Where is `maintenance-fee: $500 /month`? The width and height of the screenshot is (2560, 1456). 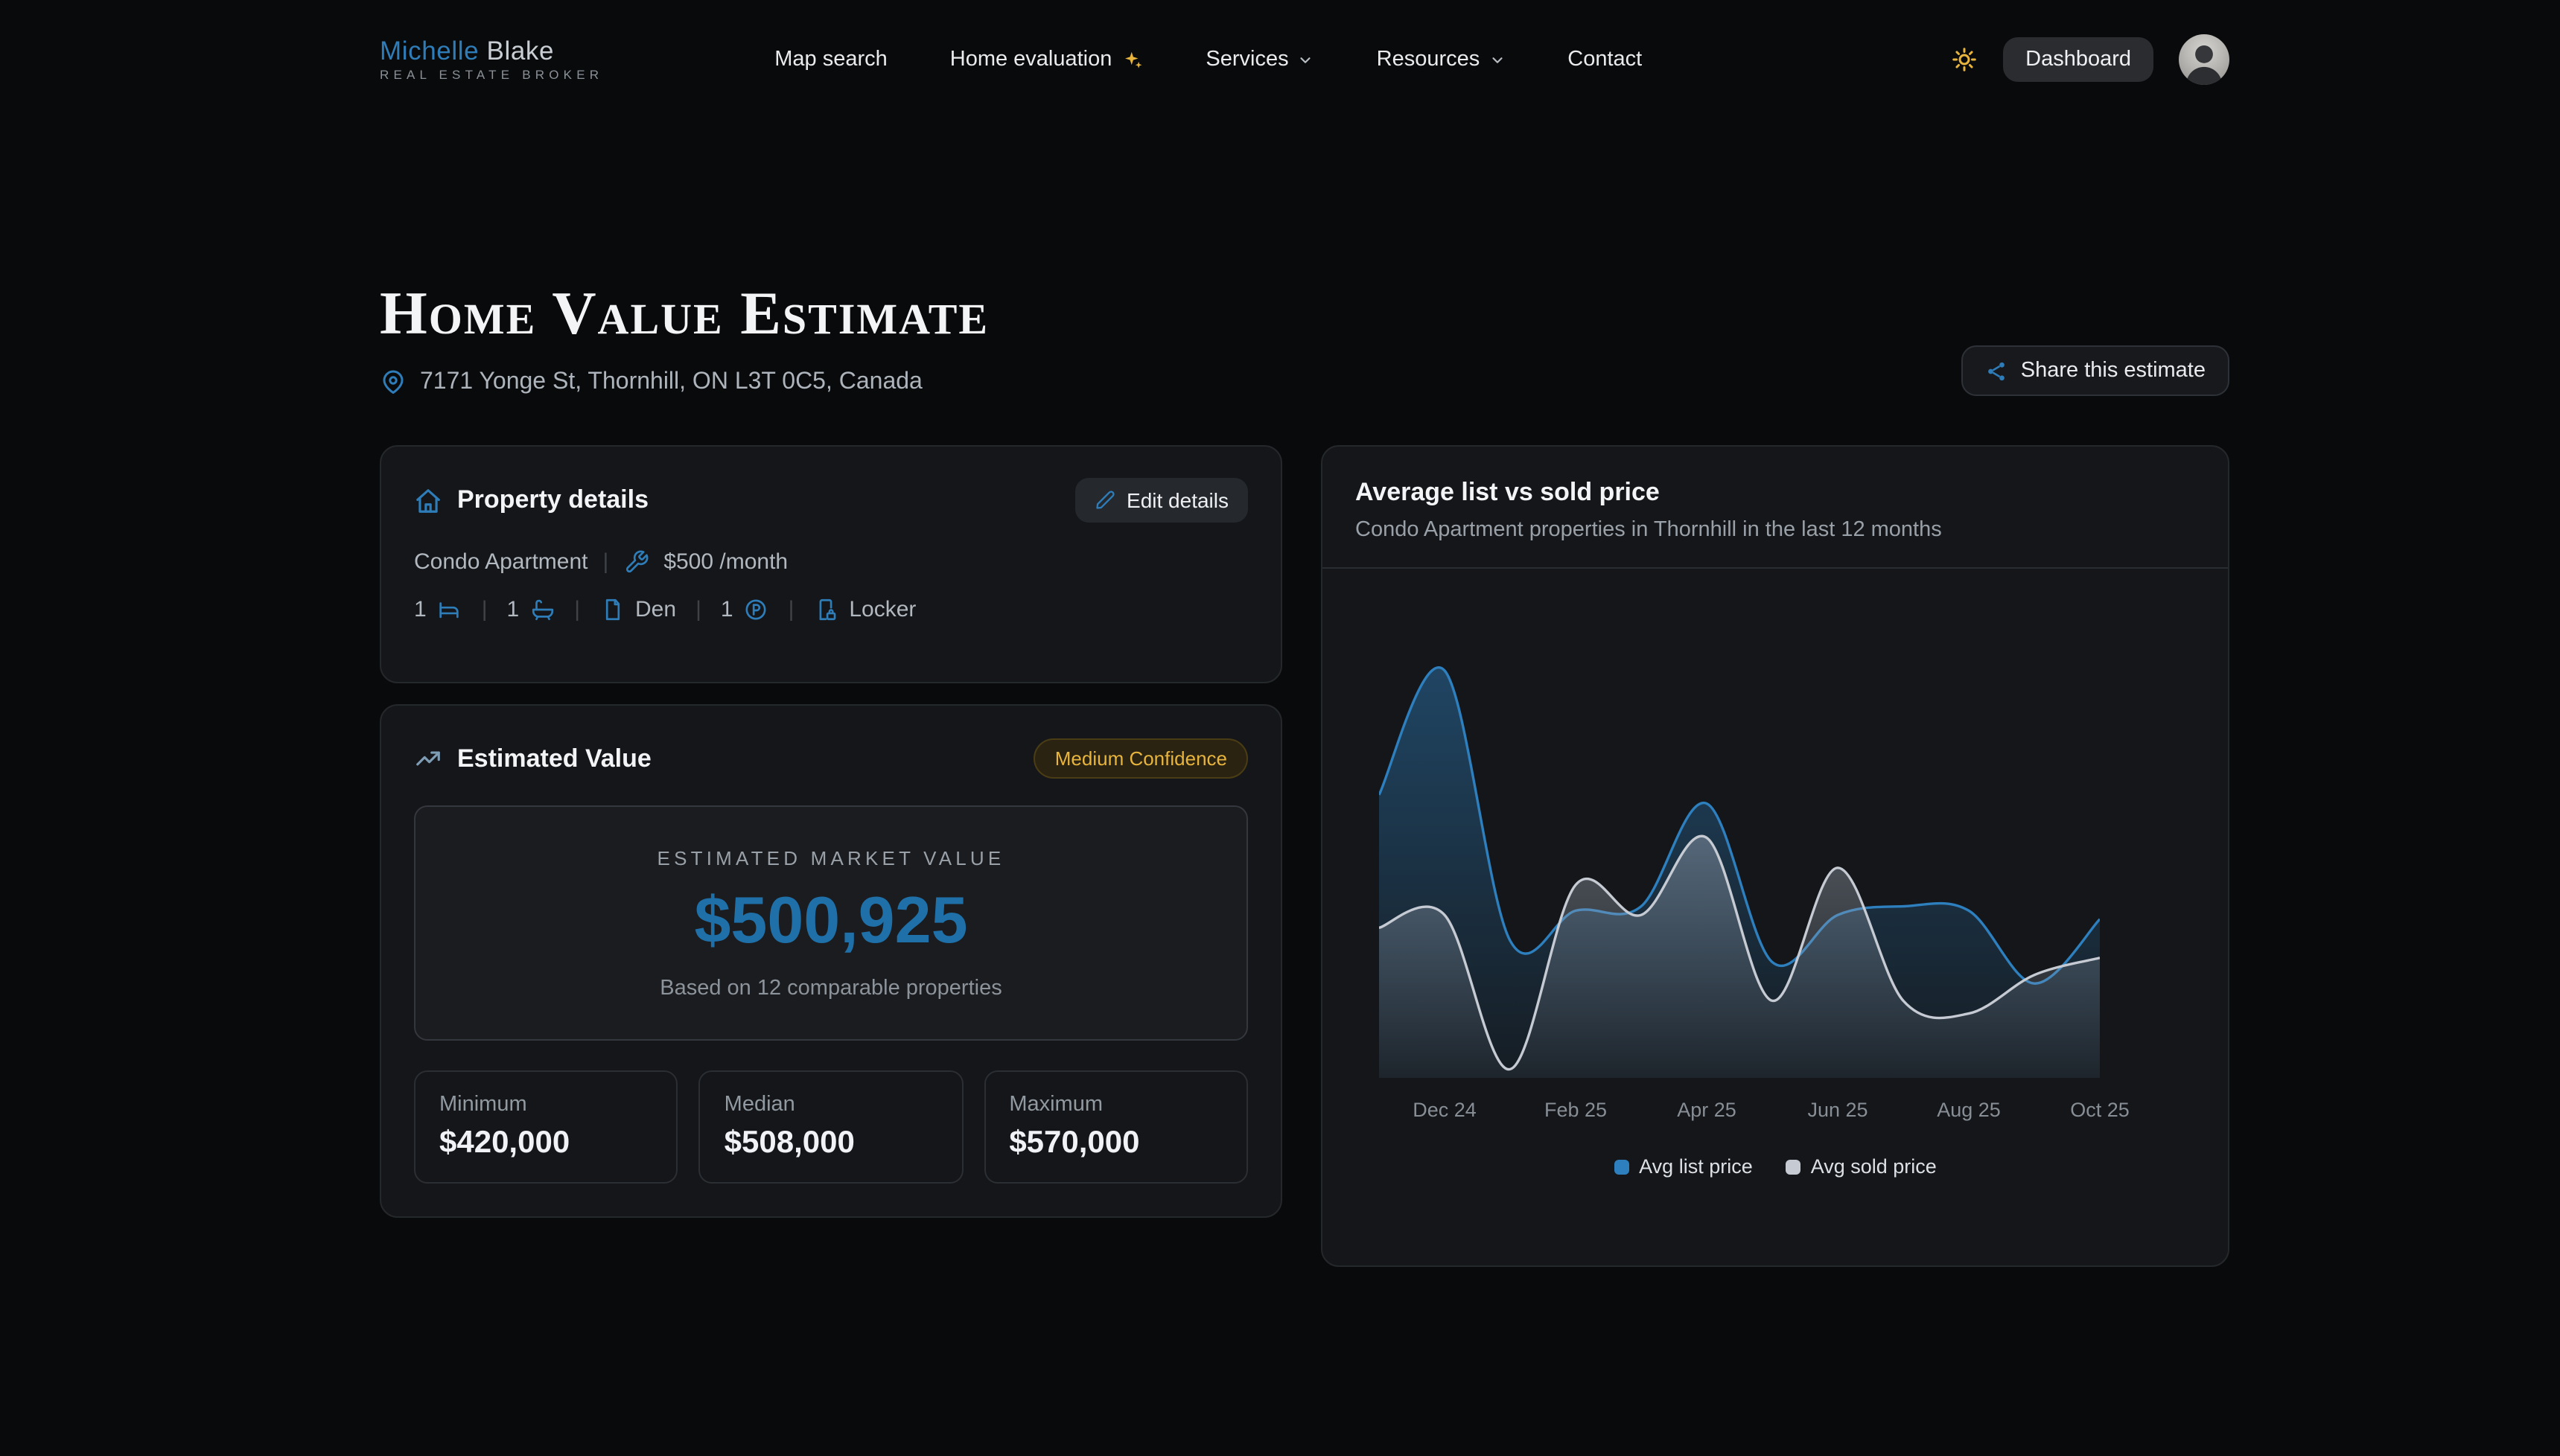
maintenance-fee: $500 /month is located at coordinates (726, 562).